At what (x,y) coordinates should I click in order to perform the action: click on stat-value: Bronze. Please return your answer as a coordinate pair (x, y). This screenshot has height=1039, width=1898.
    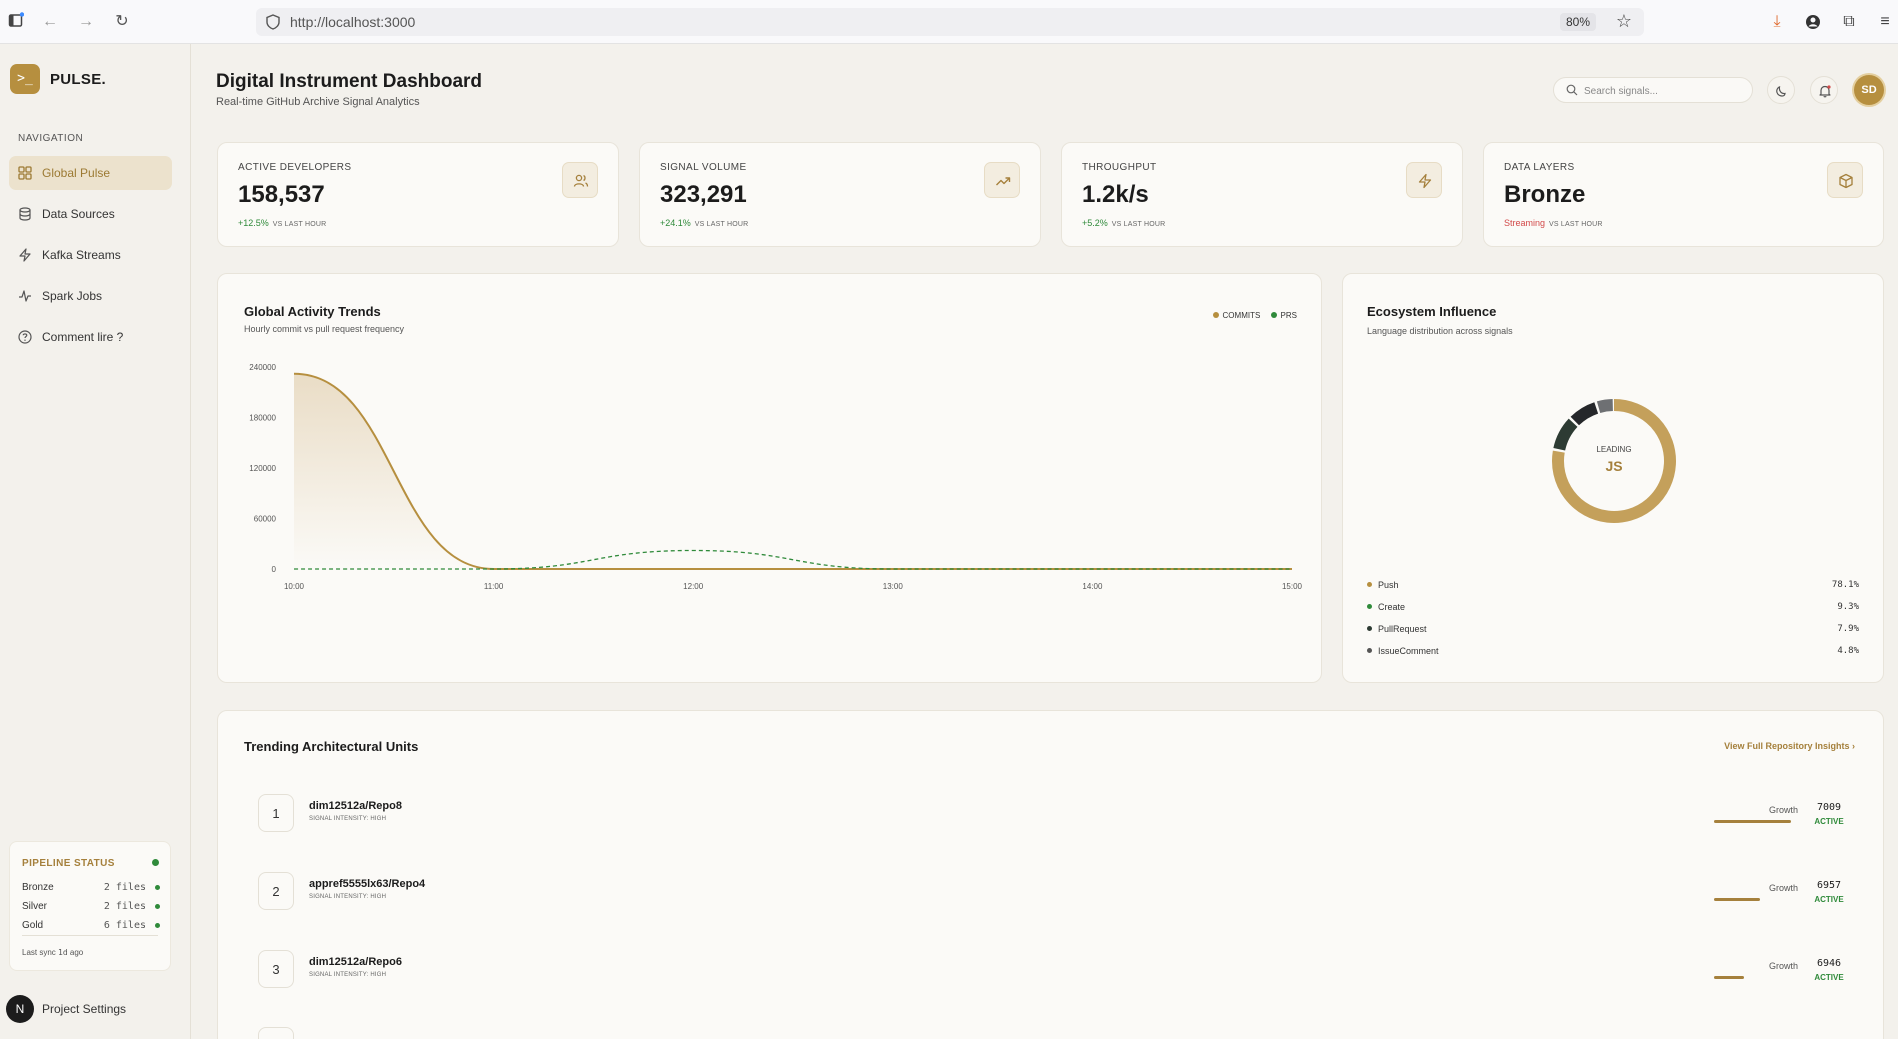
    Looking at the image, I should click on (1545, 194).